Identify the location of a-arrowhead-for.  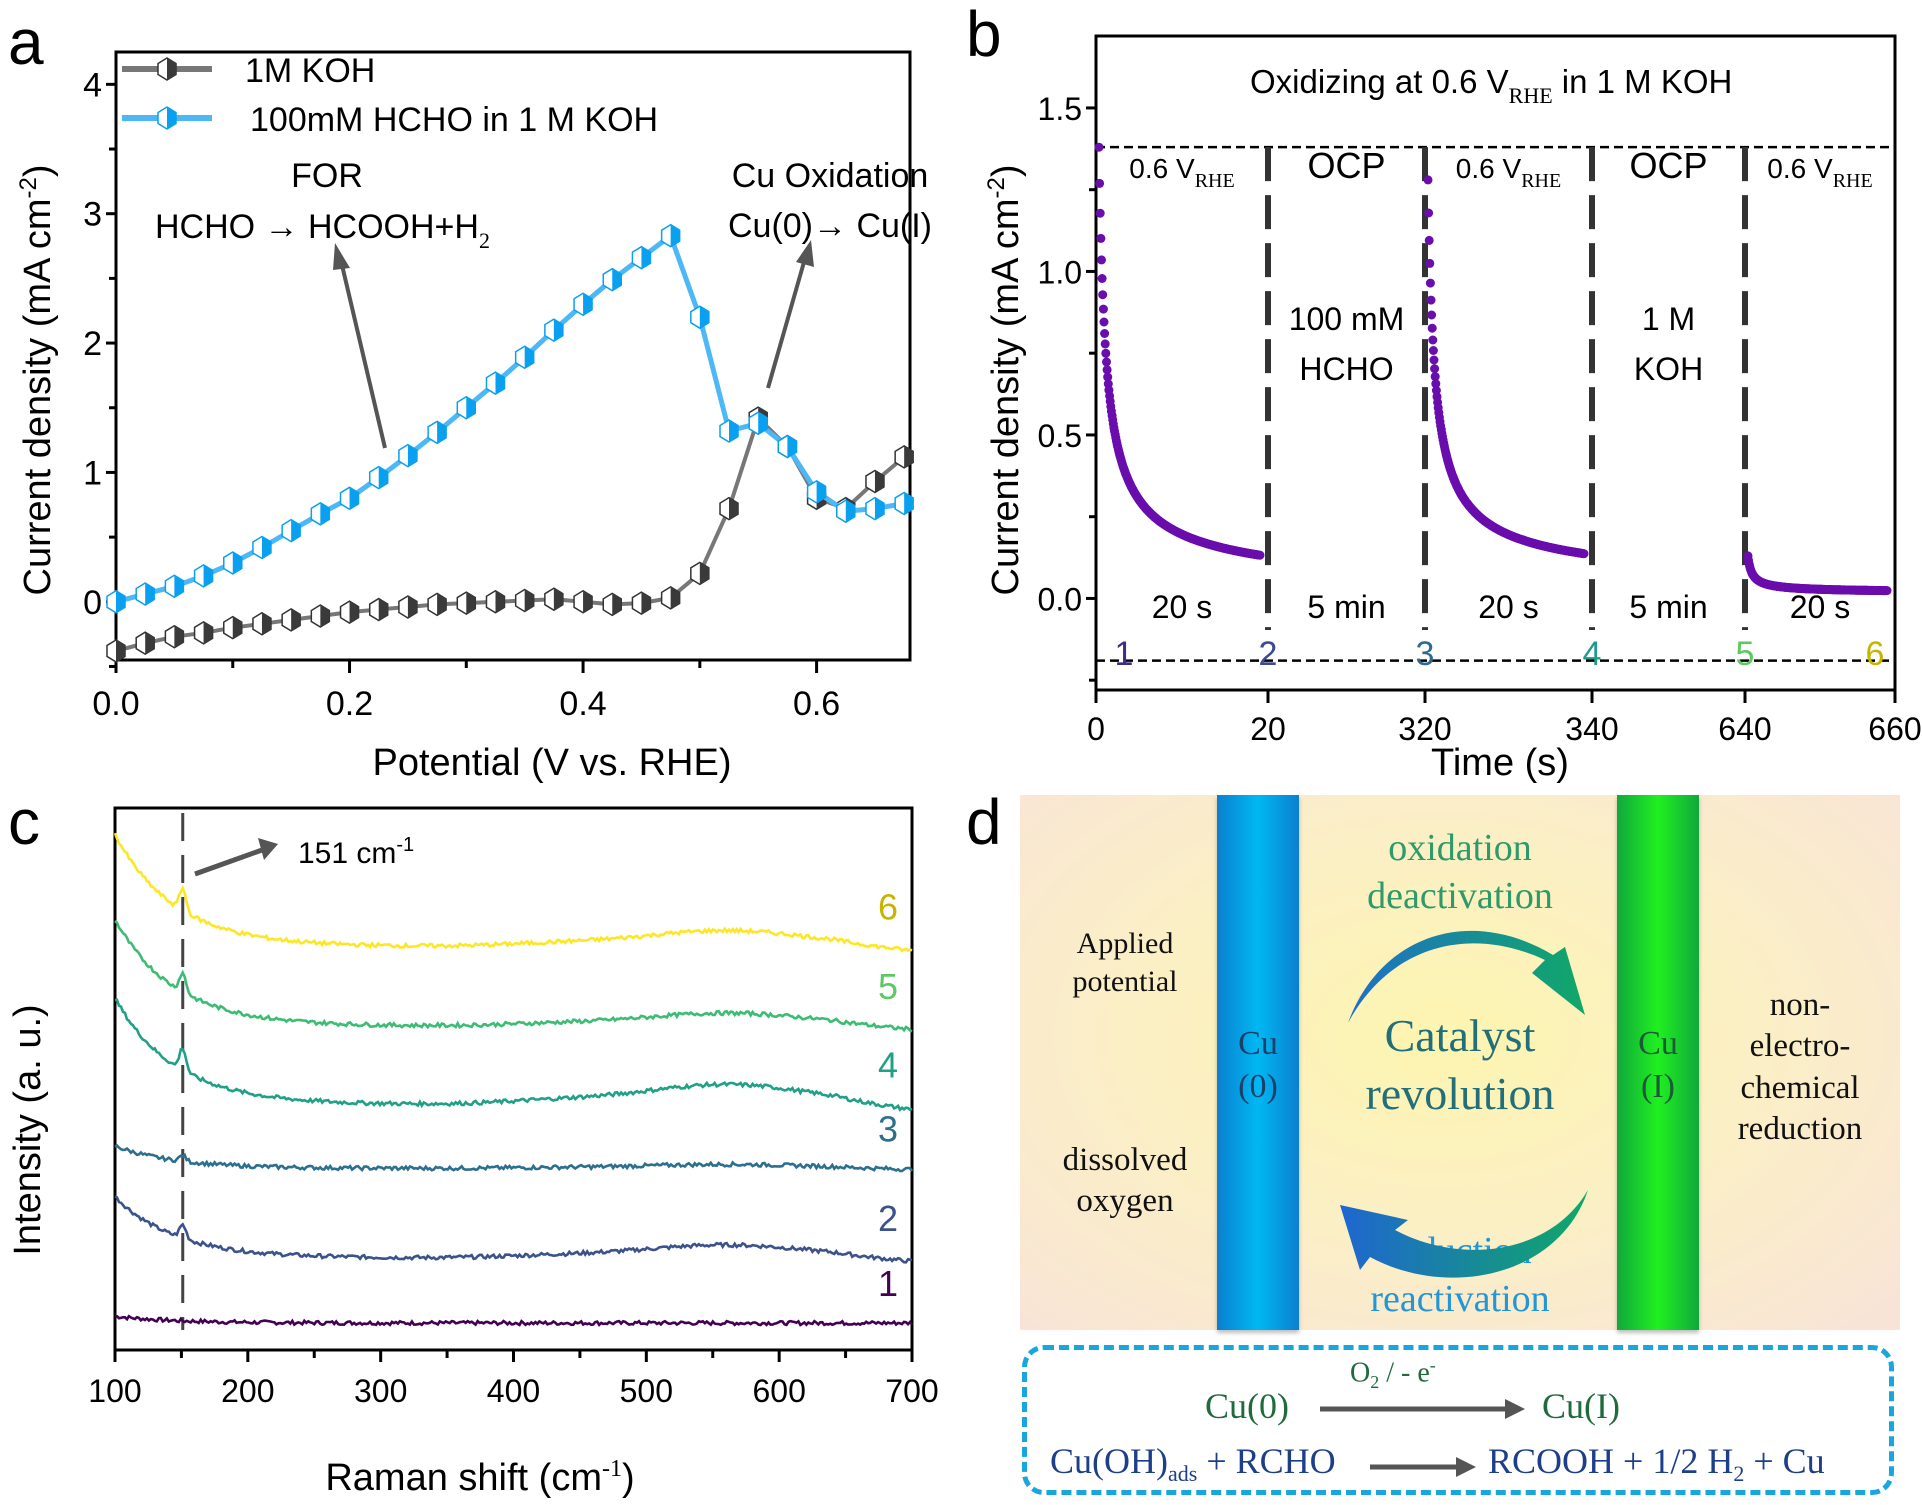
(341, 256).